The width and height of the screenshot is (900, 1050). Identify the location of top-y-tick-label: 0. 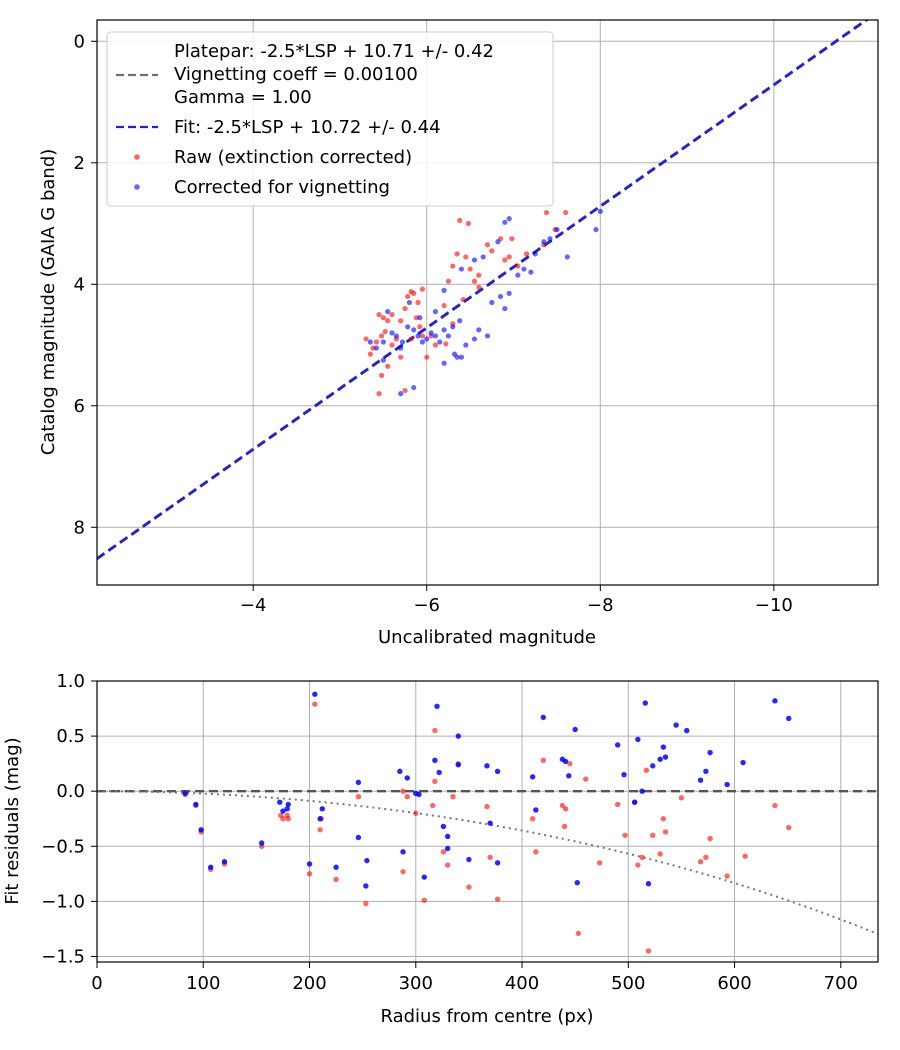
(79, 41).